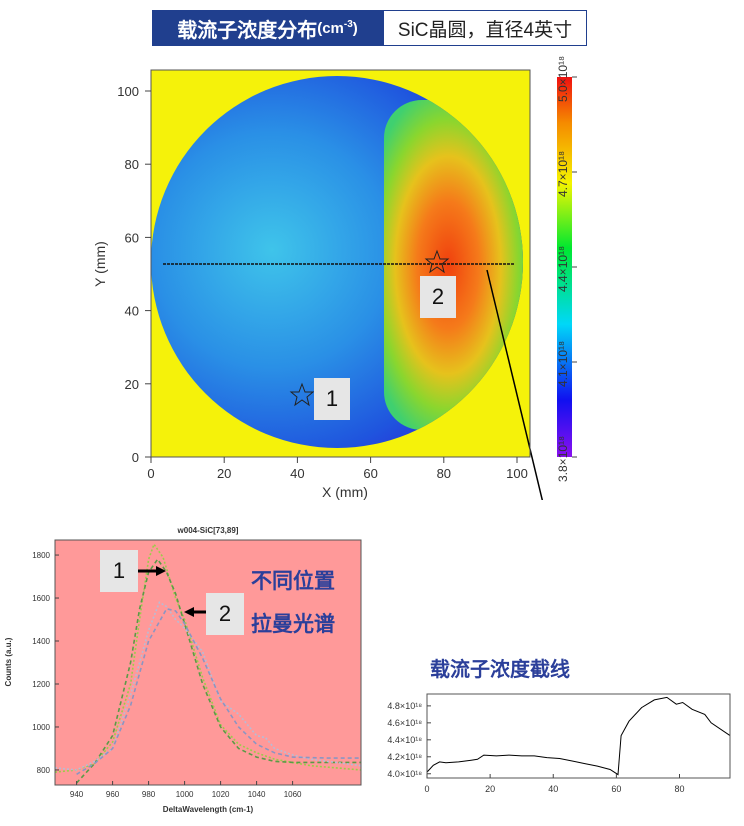 This screenshot has width=744, height=826. What do you see at coordinates (563, 459) in the screenshot?
I see `colorbar-tick-label: 3.8×10¹⁸` at bounding box center [563, 459].